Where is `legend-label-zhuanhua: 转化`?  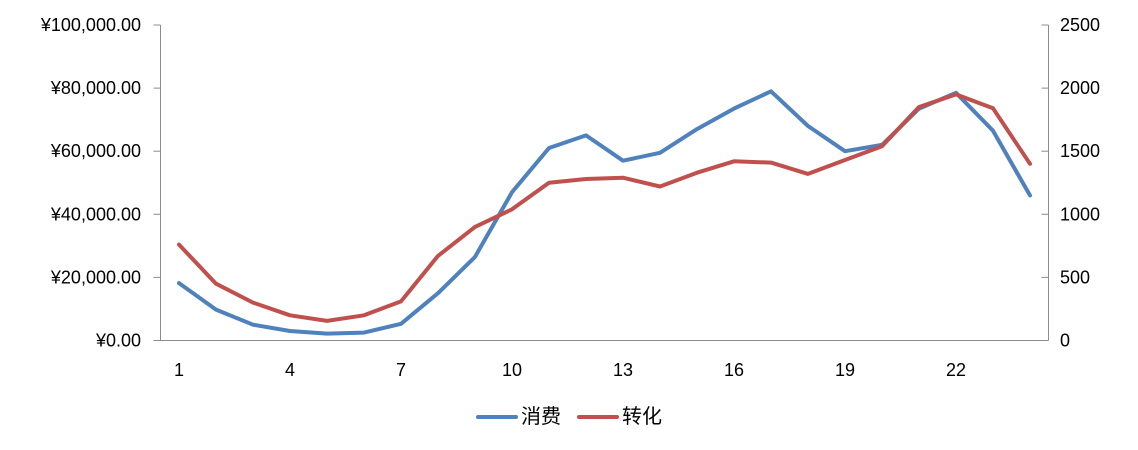 legend-label-zhuanhua: 转化 is located at coordinates (642, 417).